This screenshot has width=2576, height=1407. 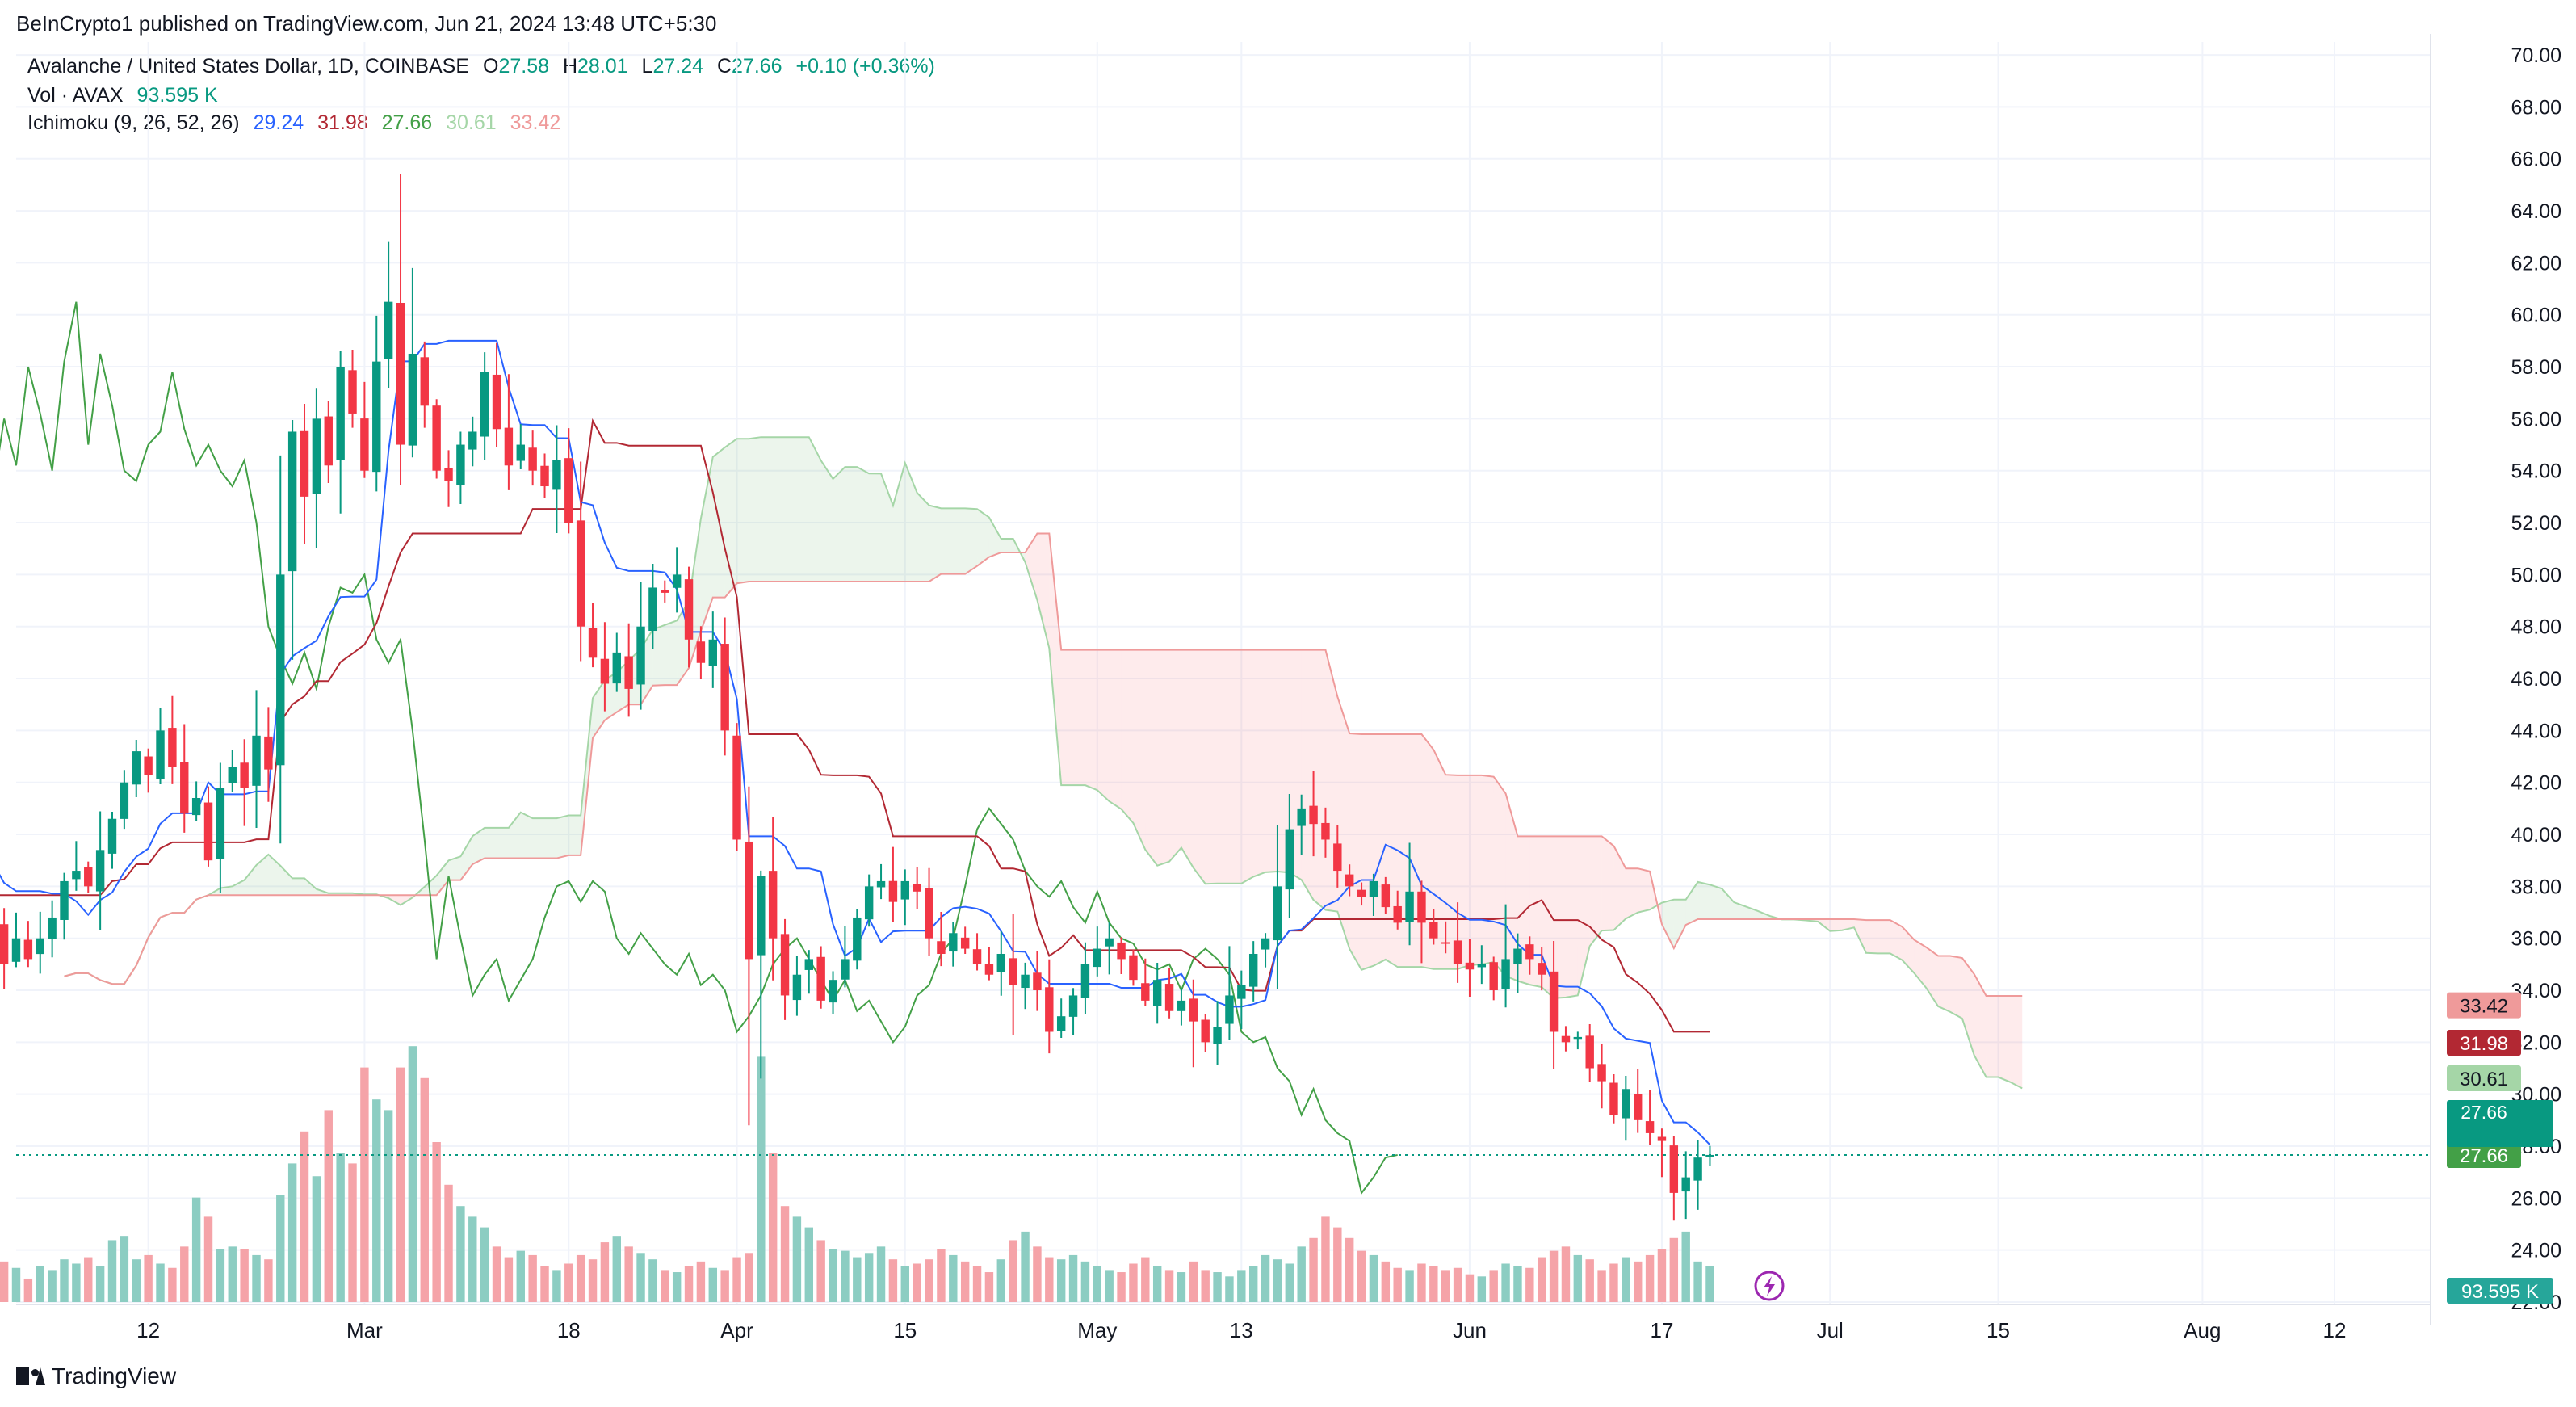 I want to click on replay-button, so click(x=1769, y=1285).